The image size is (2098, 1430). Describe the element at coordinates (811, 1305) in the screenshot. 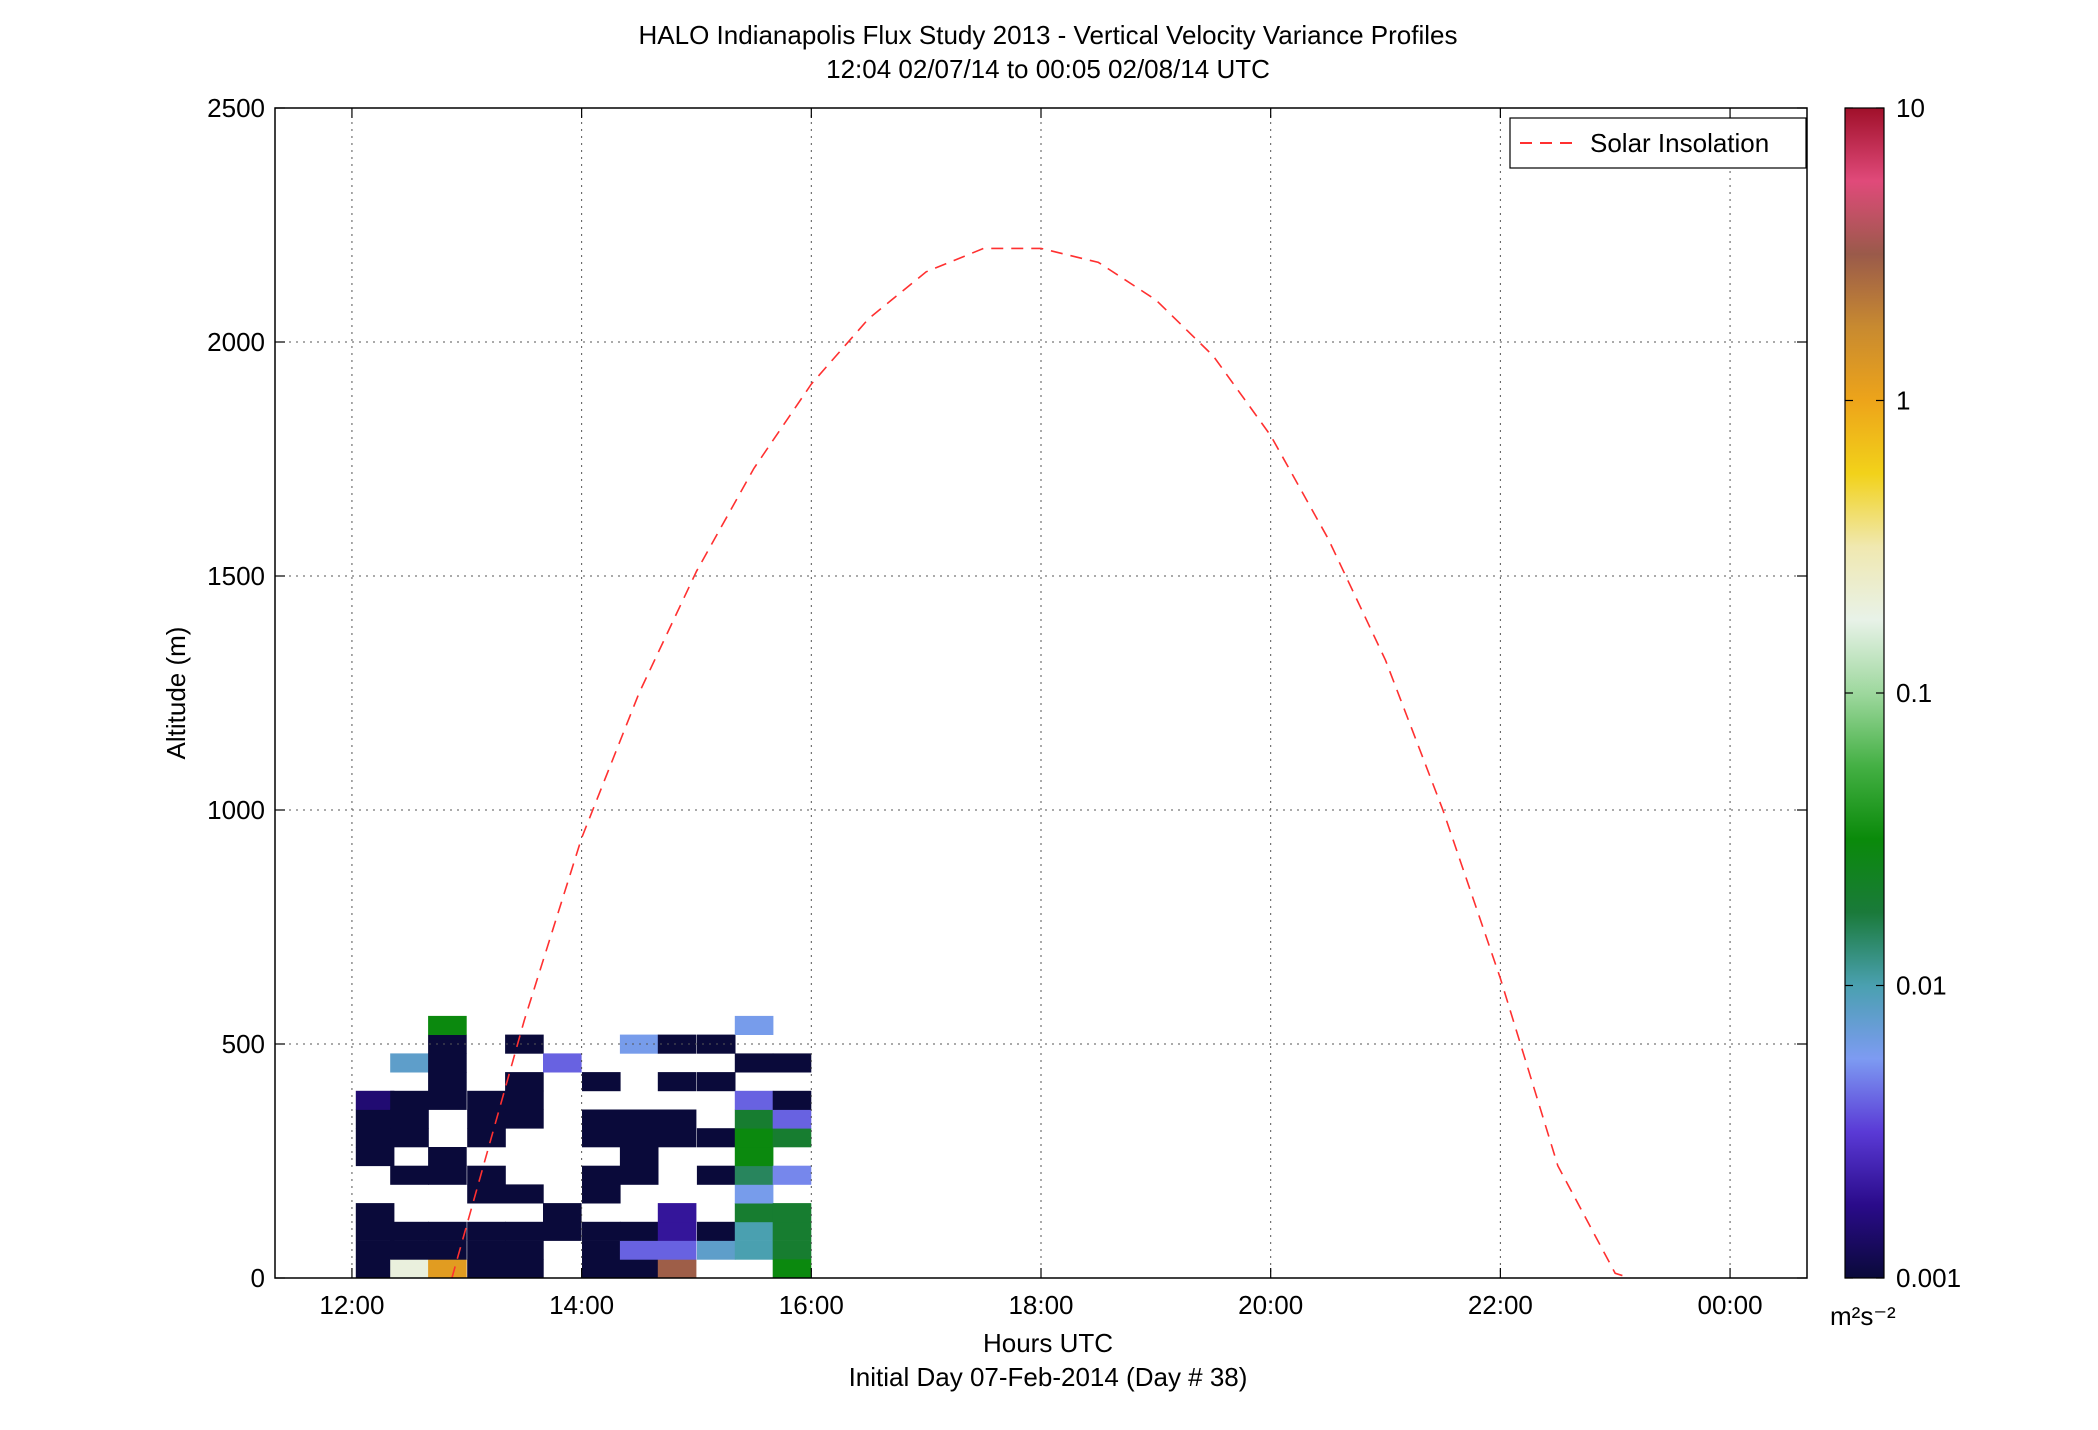

I see `x-tick-label: 16:00` at that location.